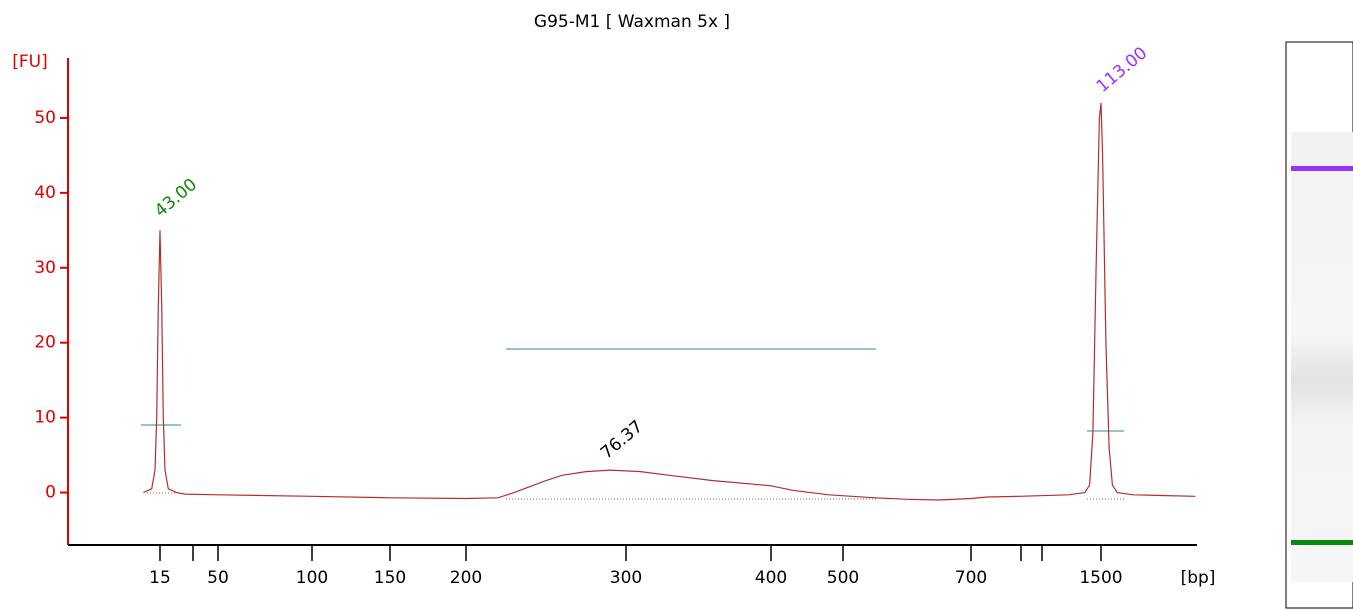 The height and width of the screenshot is (610, 1353). Describe the element at coordinates (1100, 578) in the screenshot. I see `x-tick-label: 1500` at that location.